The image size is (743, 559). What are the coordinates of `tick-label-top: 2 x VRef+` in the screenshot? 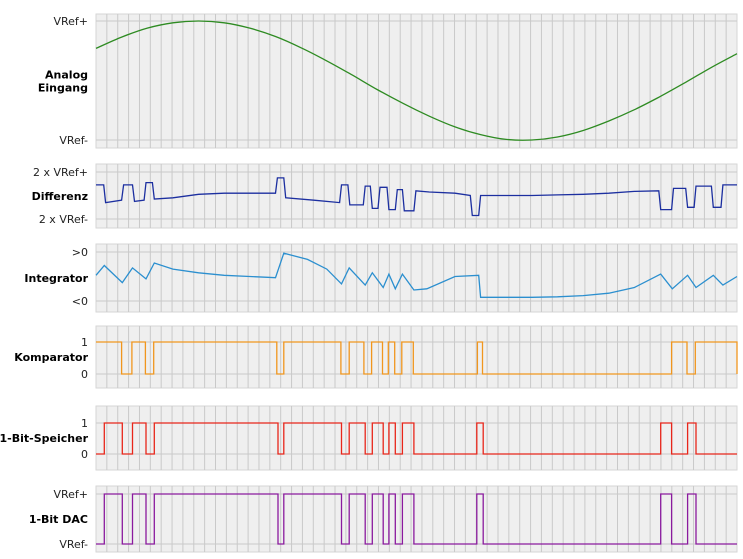 It's located at (60, 172).